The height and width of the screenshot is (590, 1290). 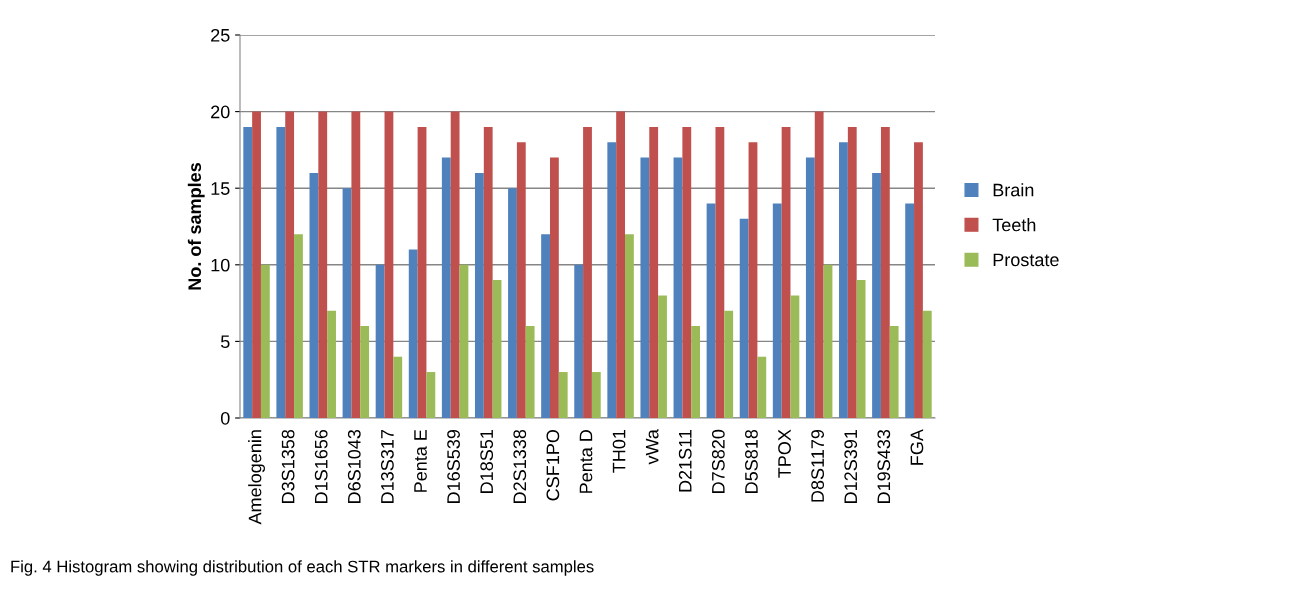 What do you see at coordinates (302, 568) in the screenshot?
I see `caption: Fig. 4 Histogram showing distribution of each STR markers in different samples` at bounding box center [302, 568].